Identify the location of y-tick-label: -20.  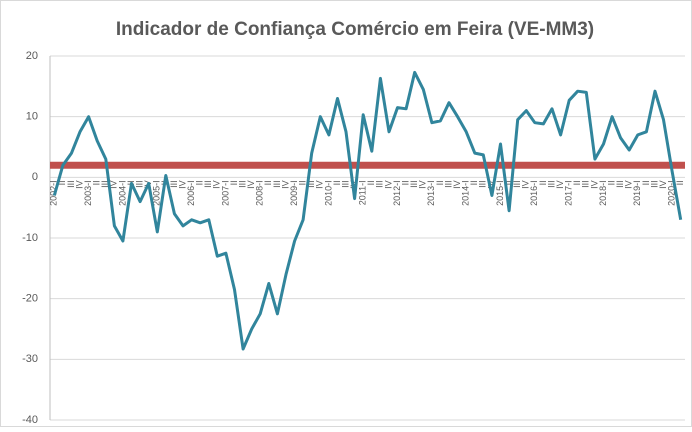
(30, 299).